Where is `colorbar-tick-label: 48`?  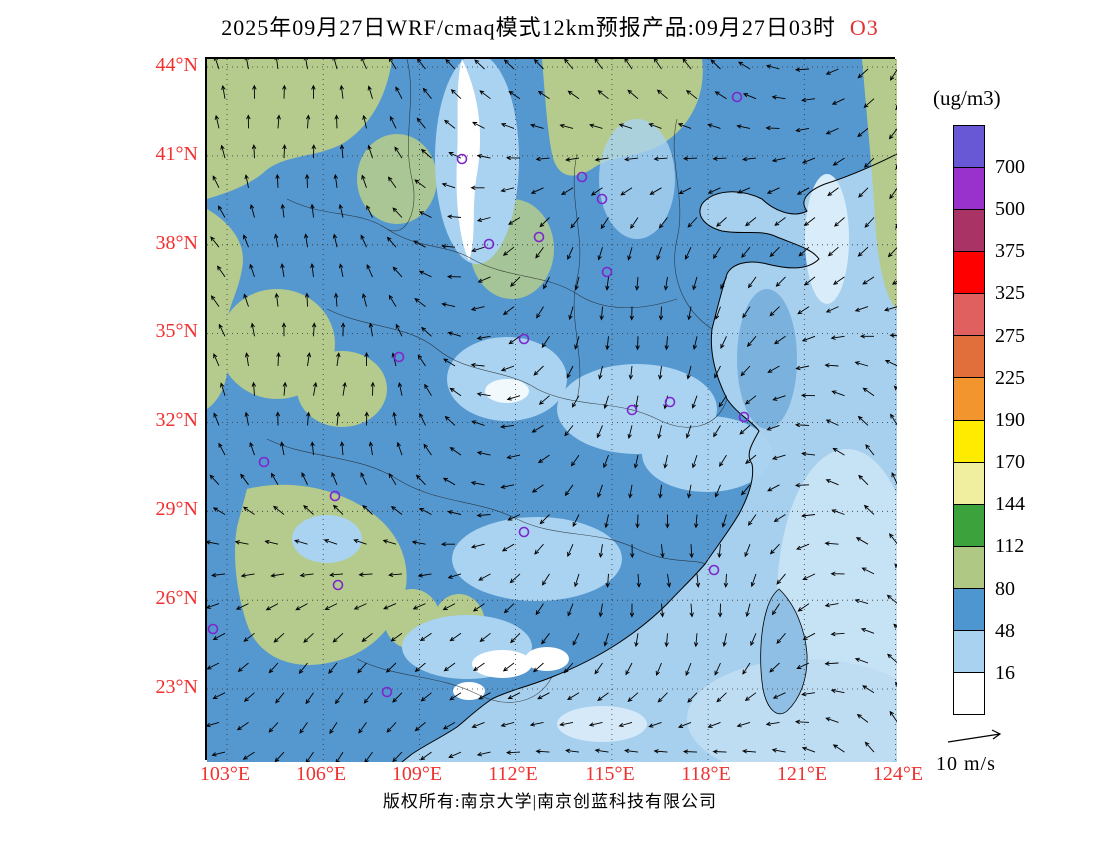 colorbar-tick-label: 48 is located at coordinates (1005, 630).